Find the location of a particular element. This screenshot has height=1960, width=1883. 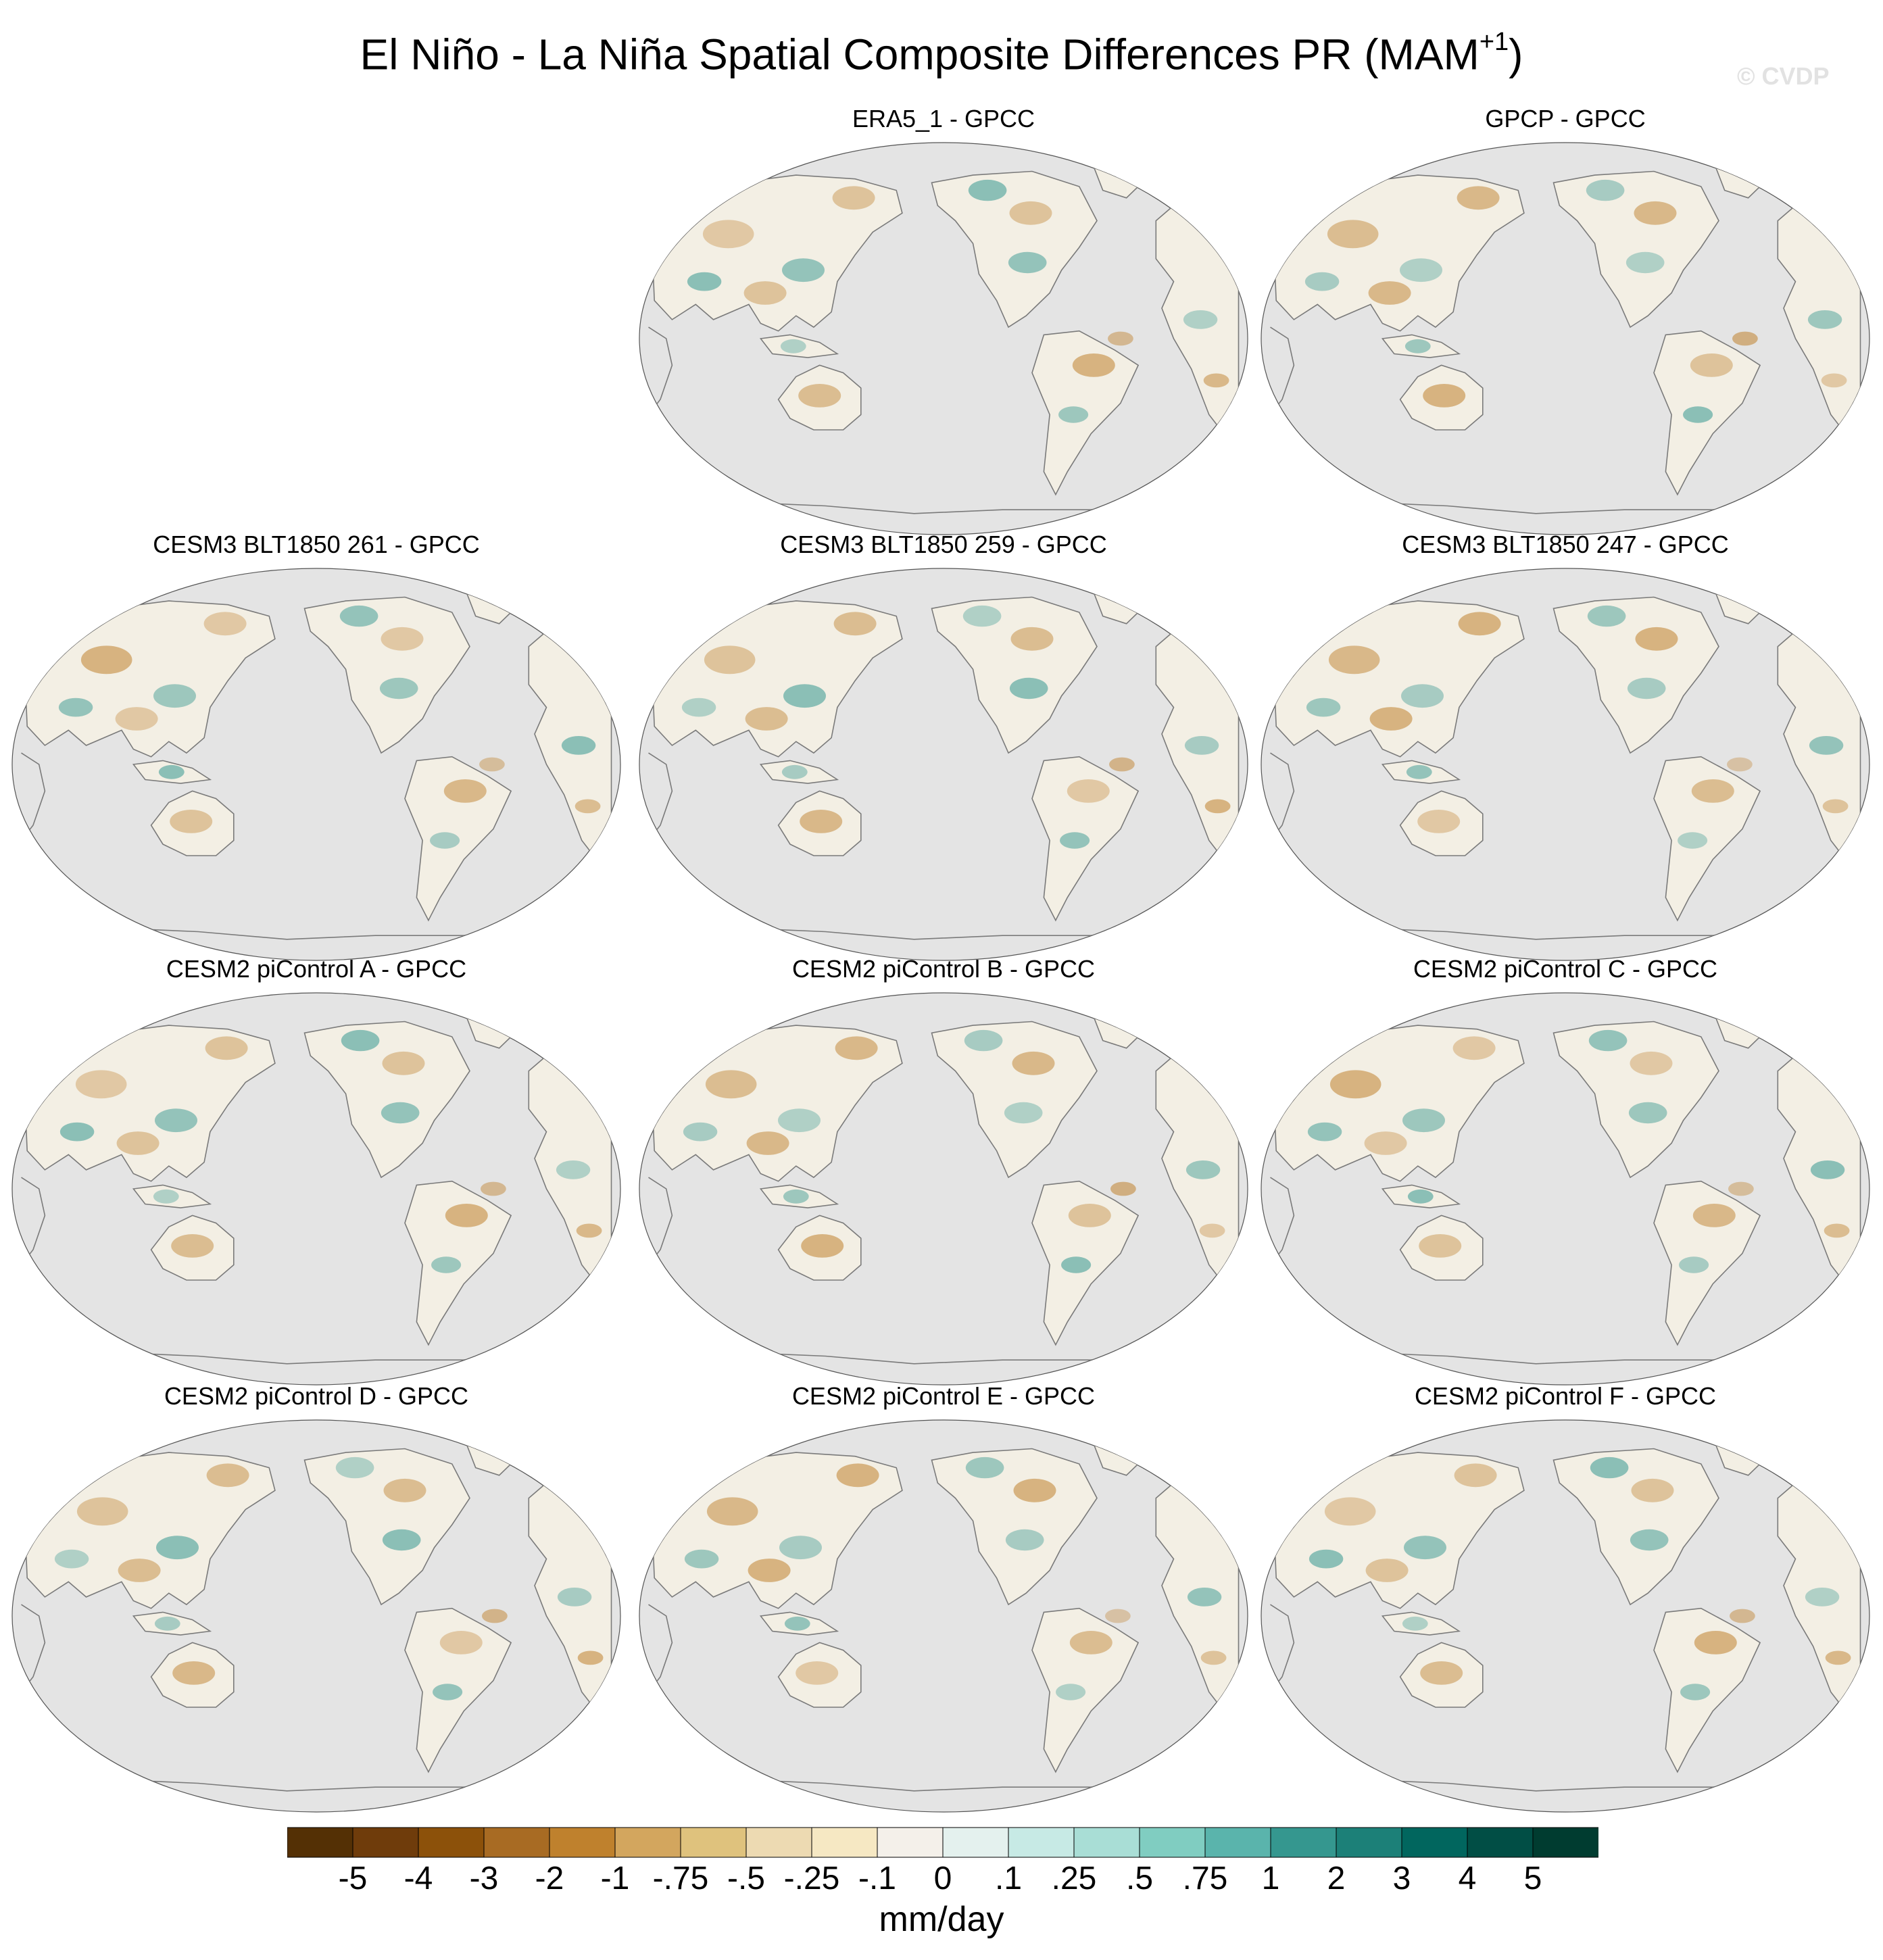

colorbar-tick-label: -.5 is located at coordinates (746, 1878).